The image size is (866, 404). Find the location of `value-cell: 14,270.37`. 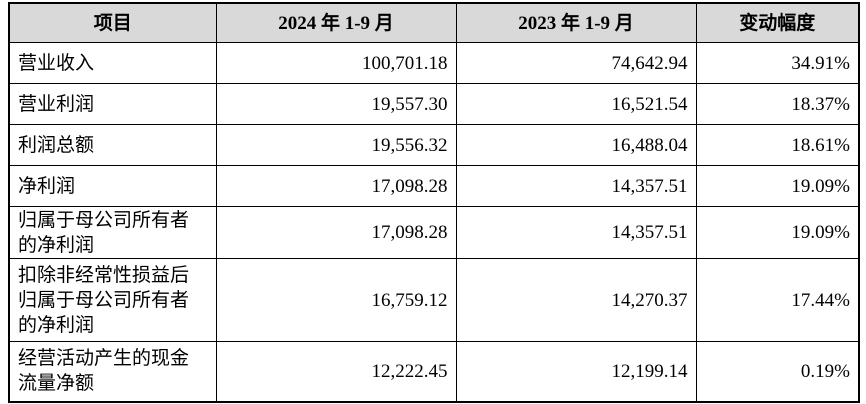

value-cell: 14,270.37 is located at coordinates (576, 300).